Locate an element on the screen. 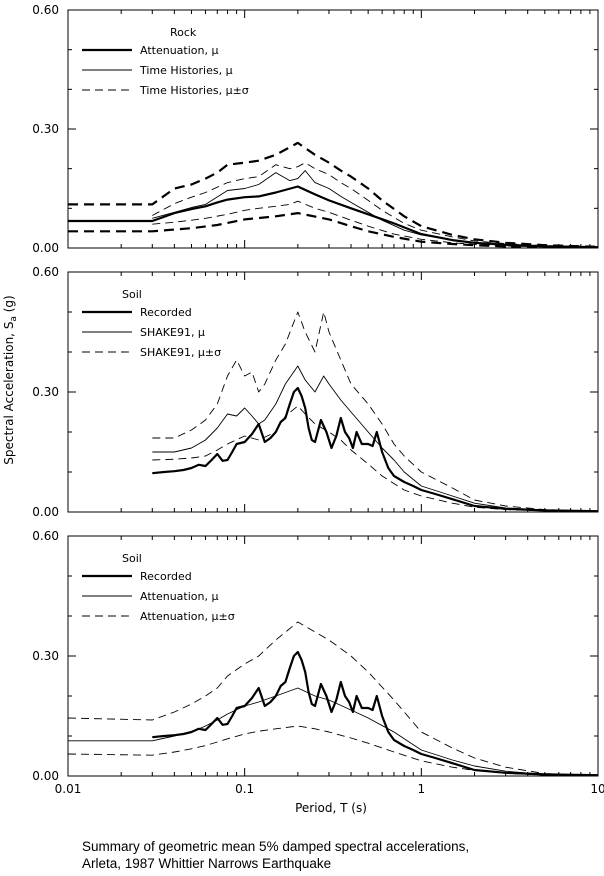 The image size is (604, 876). x-tick-label: 0.1 is located at coordinates (244, 789).